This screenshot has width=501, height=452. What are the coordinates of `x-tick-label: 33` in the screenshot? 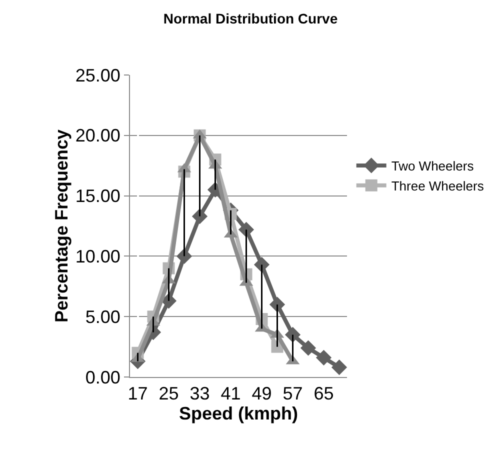 It's located at (200, 394).